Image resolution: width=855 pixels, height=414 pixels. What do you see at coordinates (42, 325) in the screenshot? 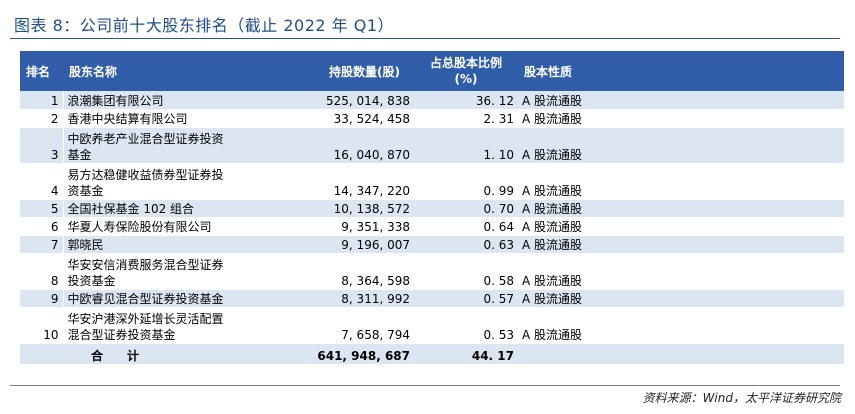
I see `rank-cell: 10` at bounding box center [42, 325].